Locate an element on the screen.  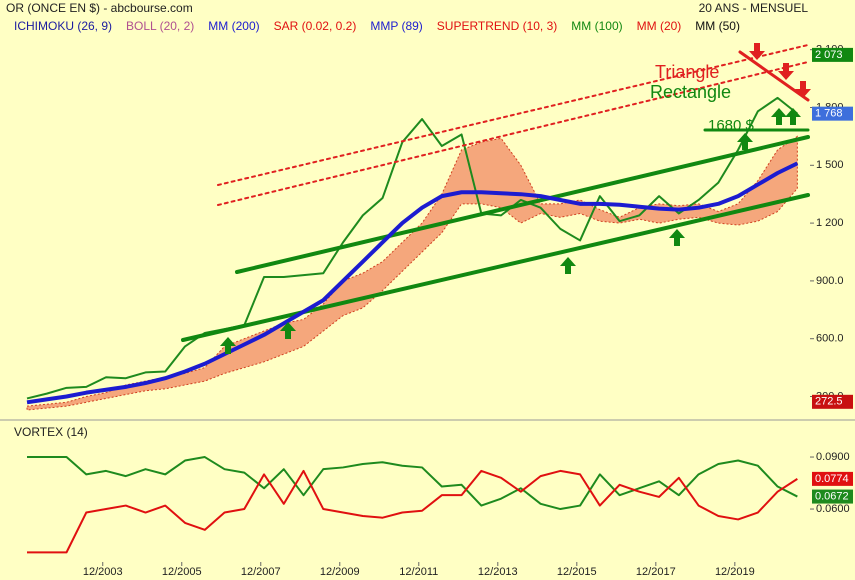
x-tick-label: 12/2015 is located at coordinates (577, 572).